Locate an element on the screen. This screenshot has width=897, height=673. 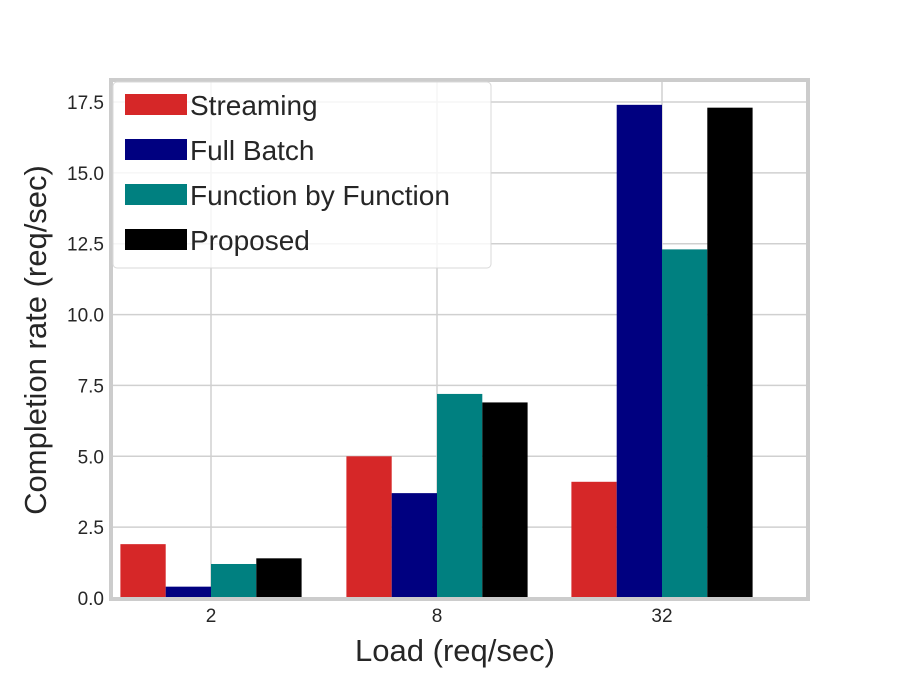
x-axis-label: Load (req/sec) is located at coordinates (455, 650).